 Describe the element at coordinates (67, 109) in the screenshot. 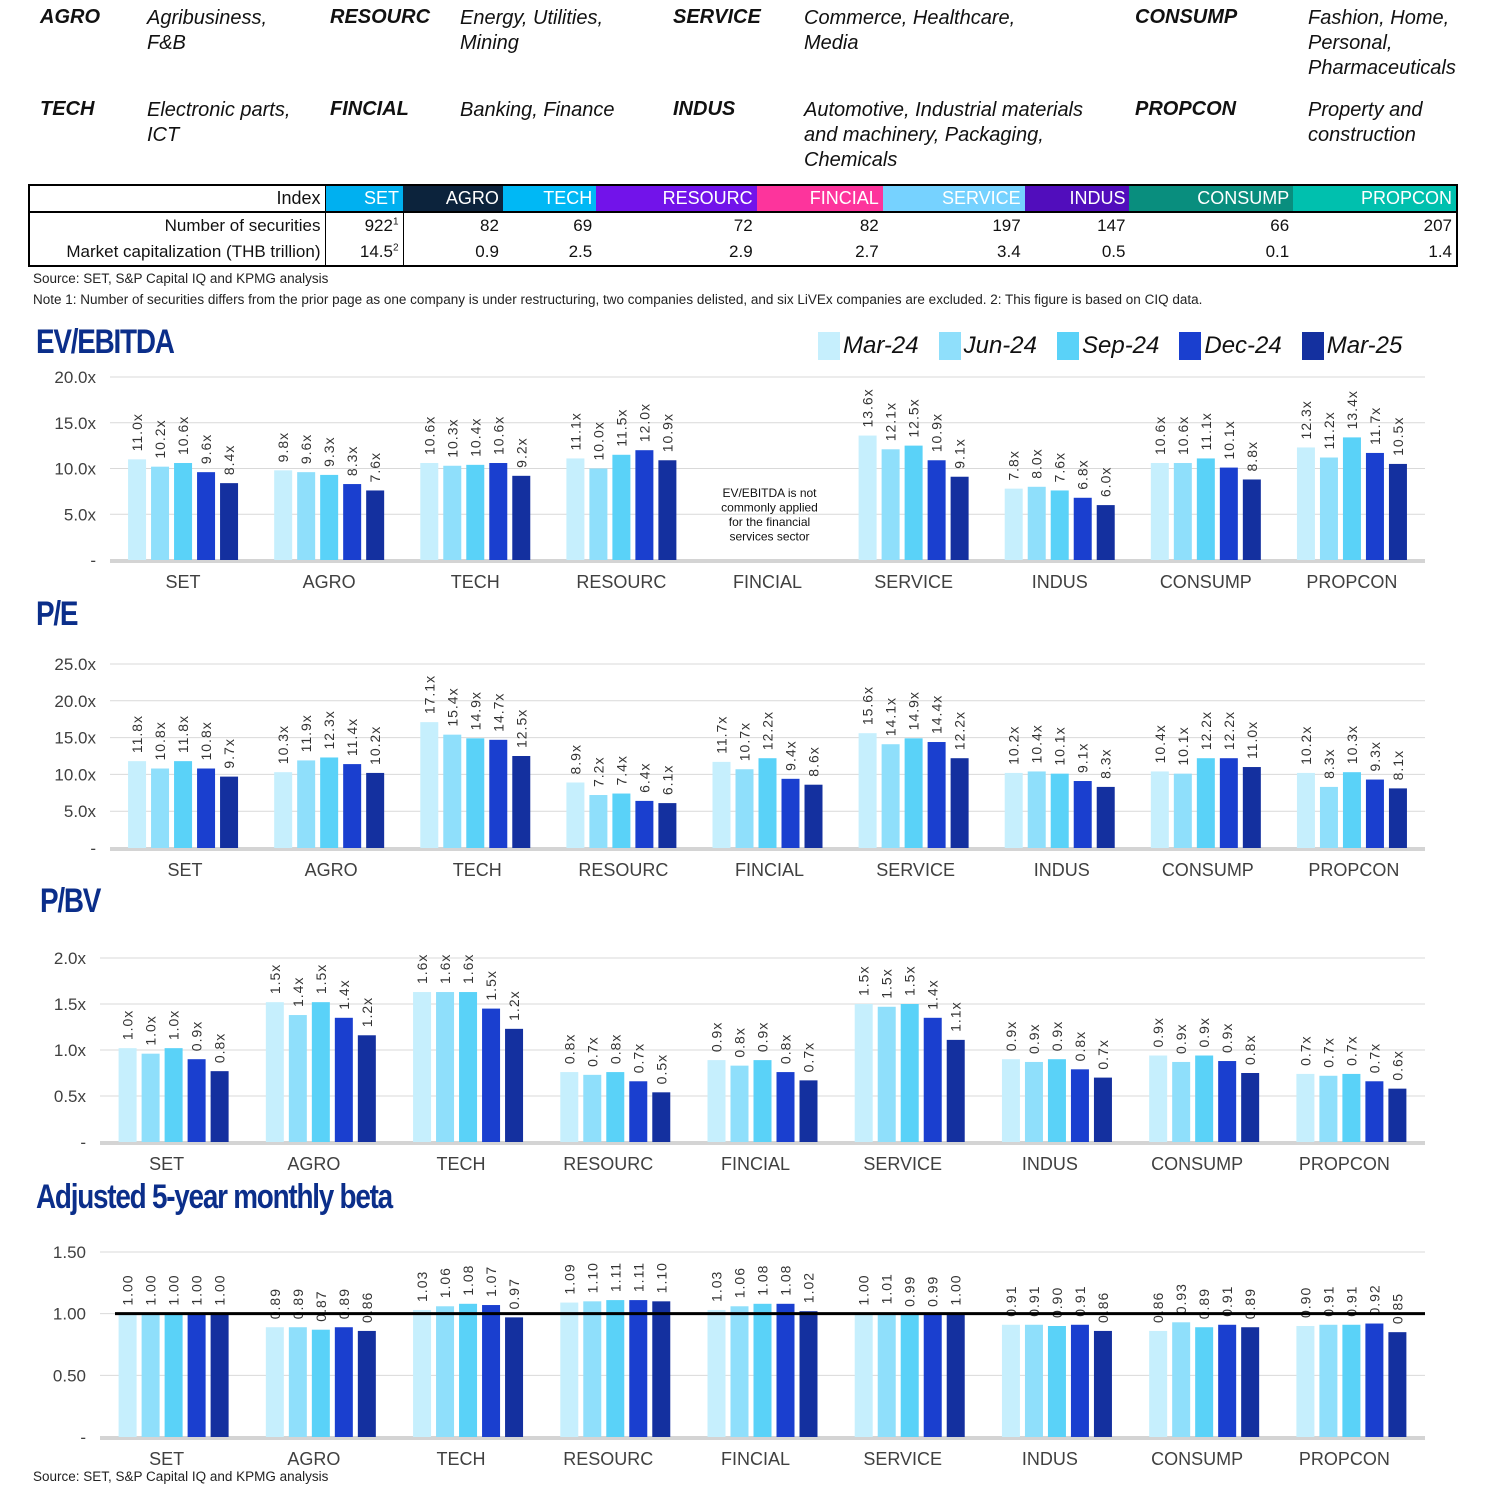

I see `sector-code: TECH` at that location.